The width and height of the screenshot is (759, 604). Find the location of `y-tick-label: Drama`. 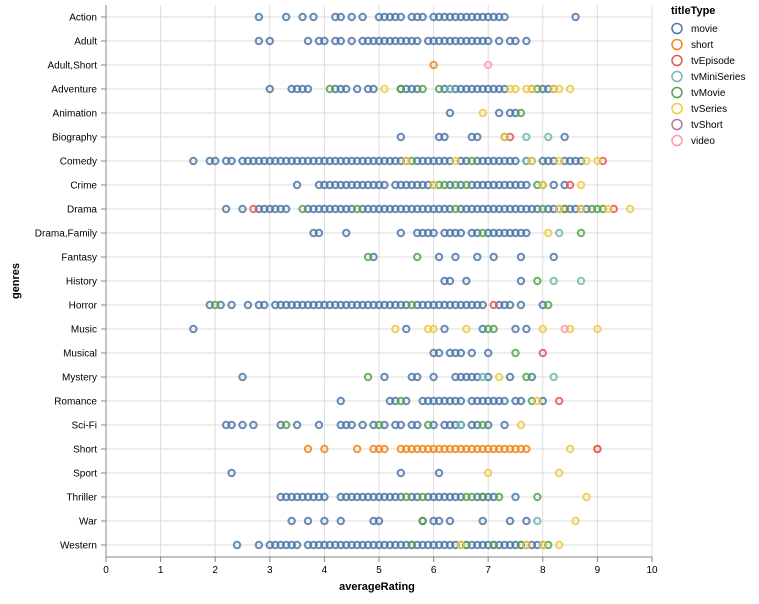

y-tick-label: Drama is located at coordinates (82, 210).